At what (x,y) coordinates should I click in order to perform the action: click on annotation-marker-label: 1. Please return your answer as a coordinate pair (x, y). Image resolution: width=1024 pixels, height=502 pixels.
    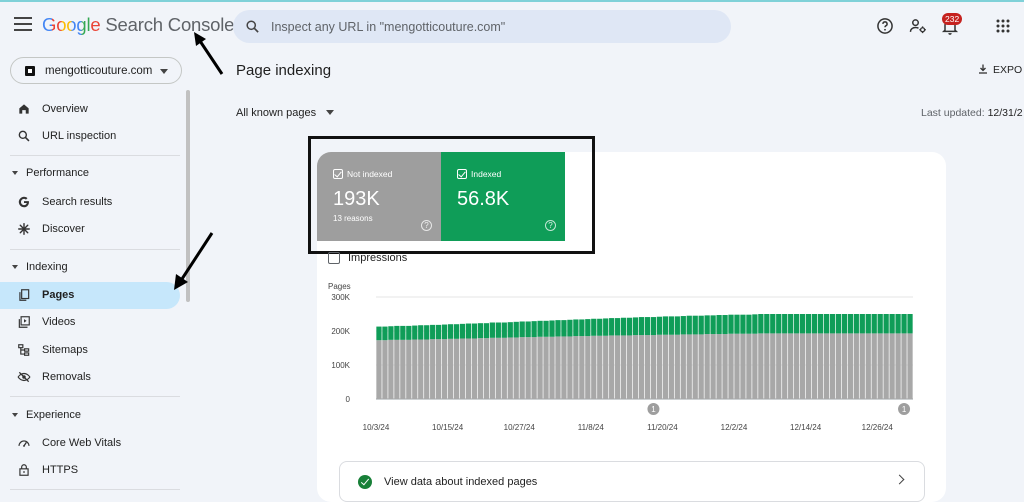
    Looking at the image, I should click on (653, 409).